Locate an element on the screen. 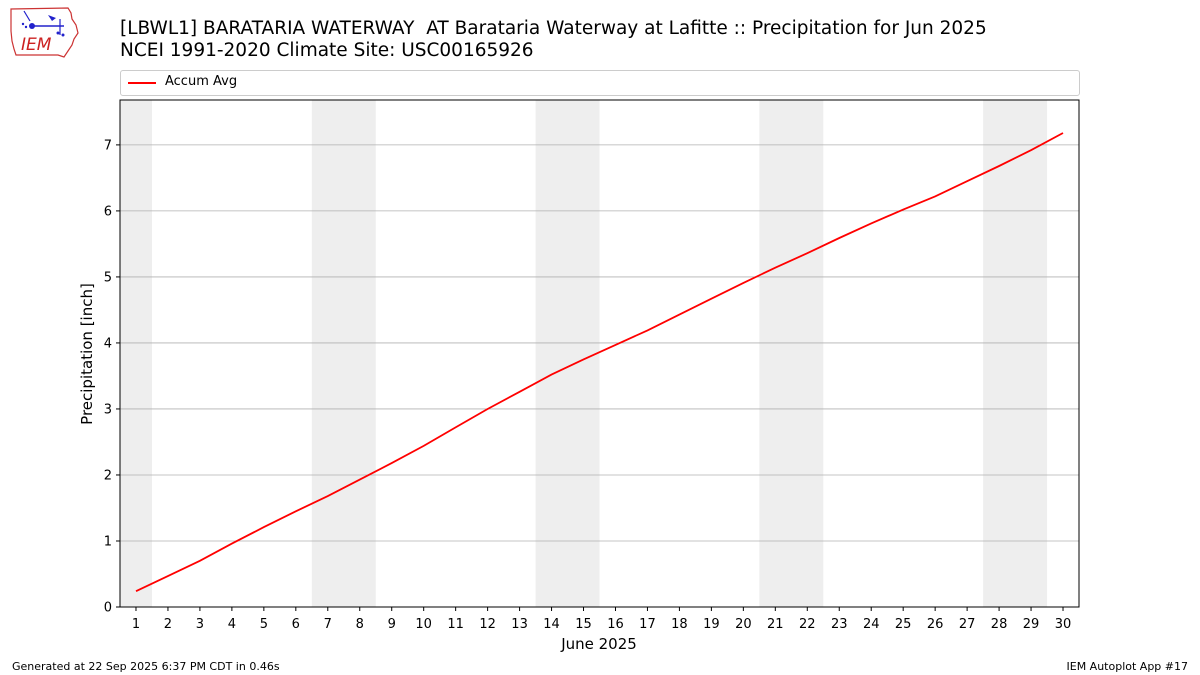  x-tick-label: 22 is located at coordinates (807, 624).